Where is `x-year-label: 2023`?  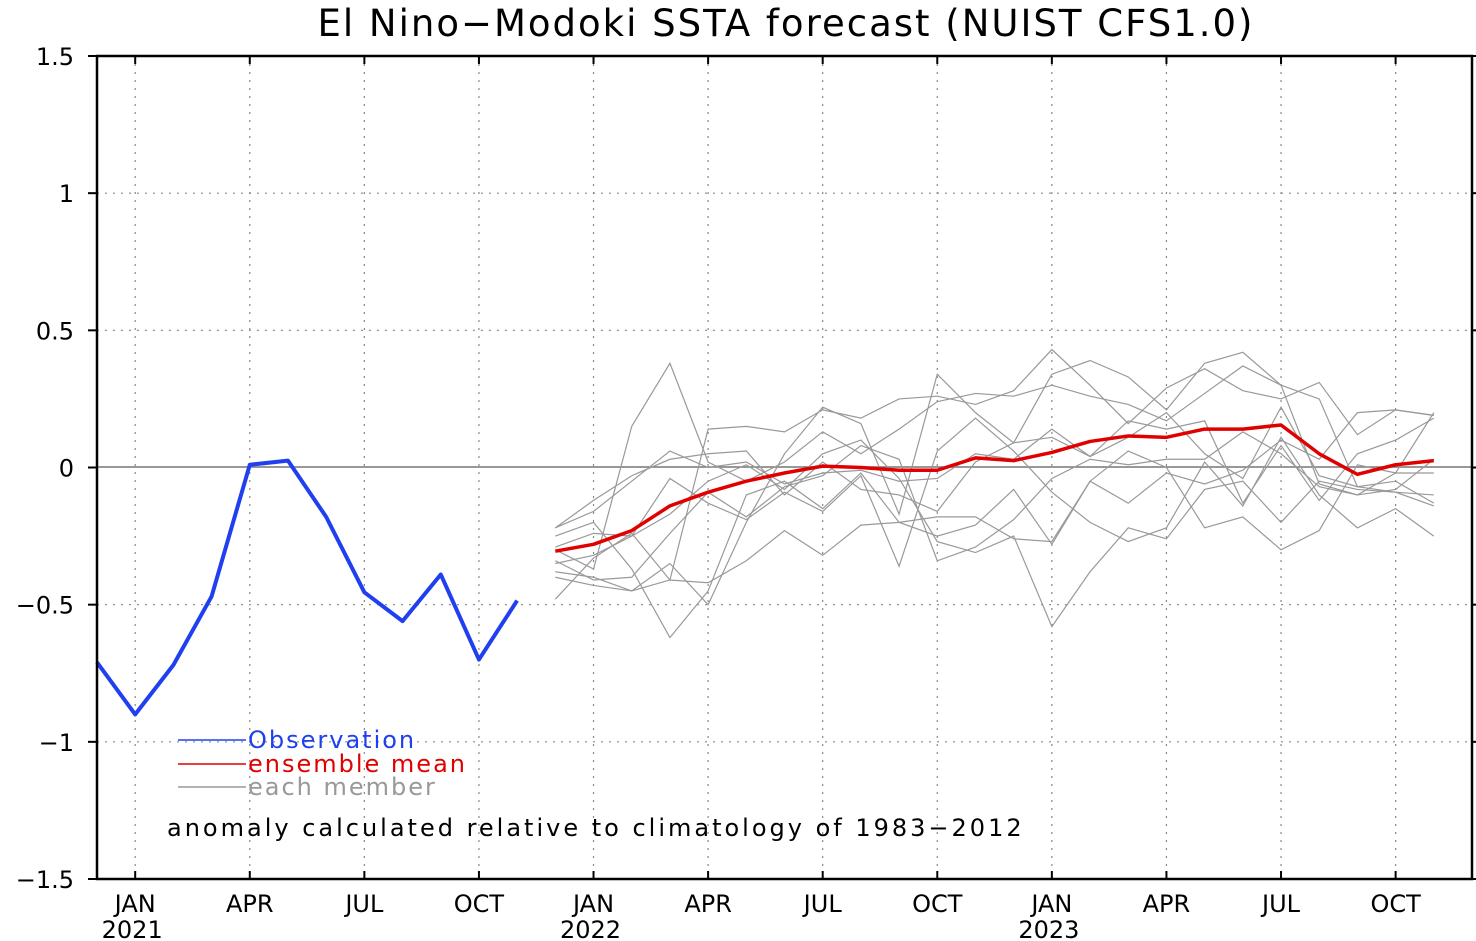
x-year-label: 2023 is located at coordinates (1048, 928).